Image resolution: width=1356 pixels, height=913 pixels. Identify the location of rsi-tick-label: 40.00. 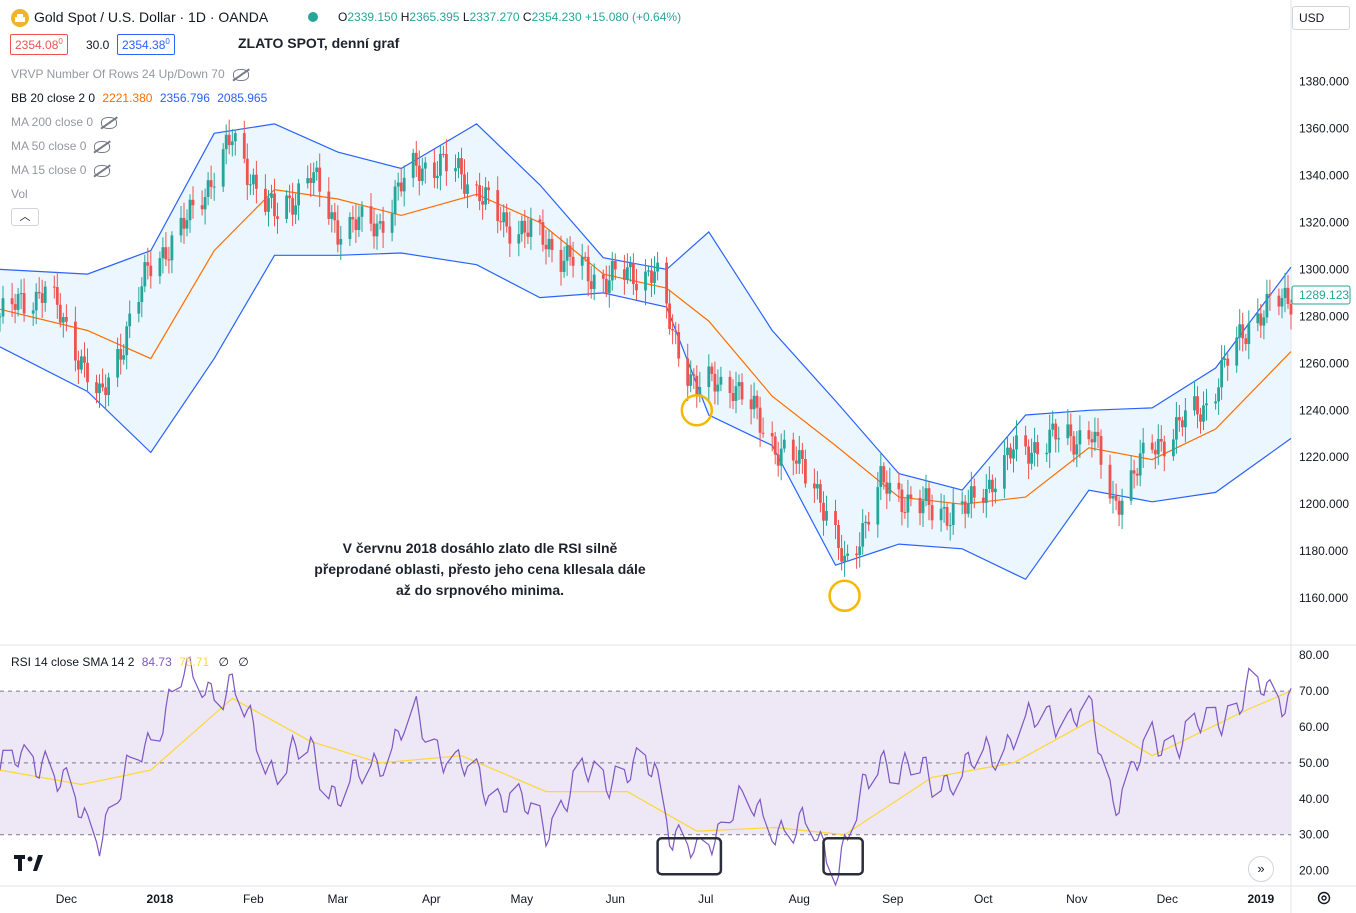
(1314, 799).